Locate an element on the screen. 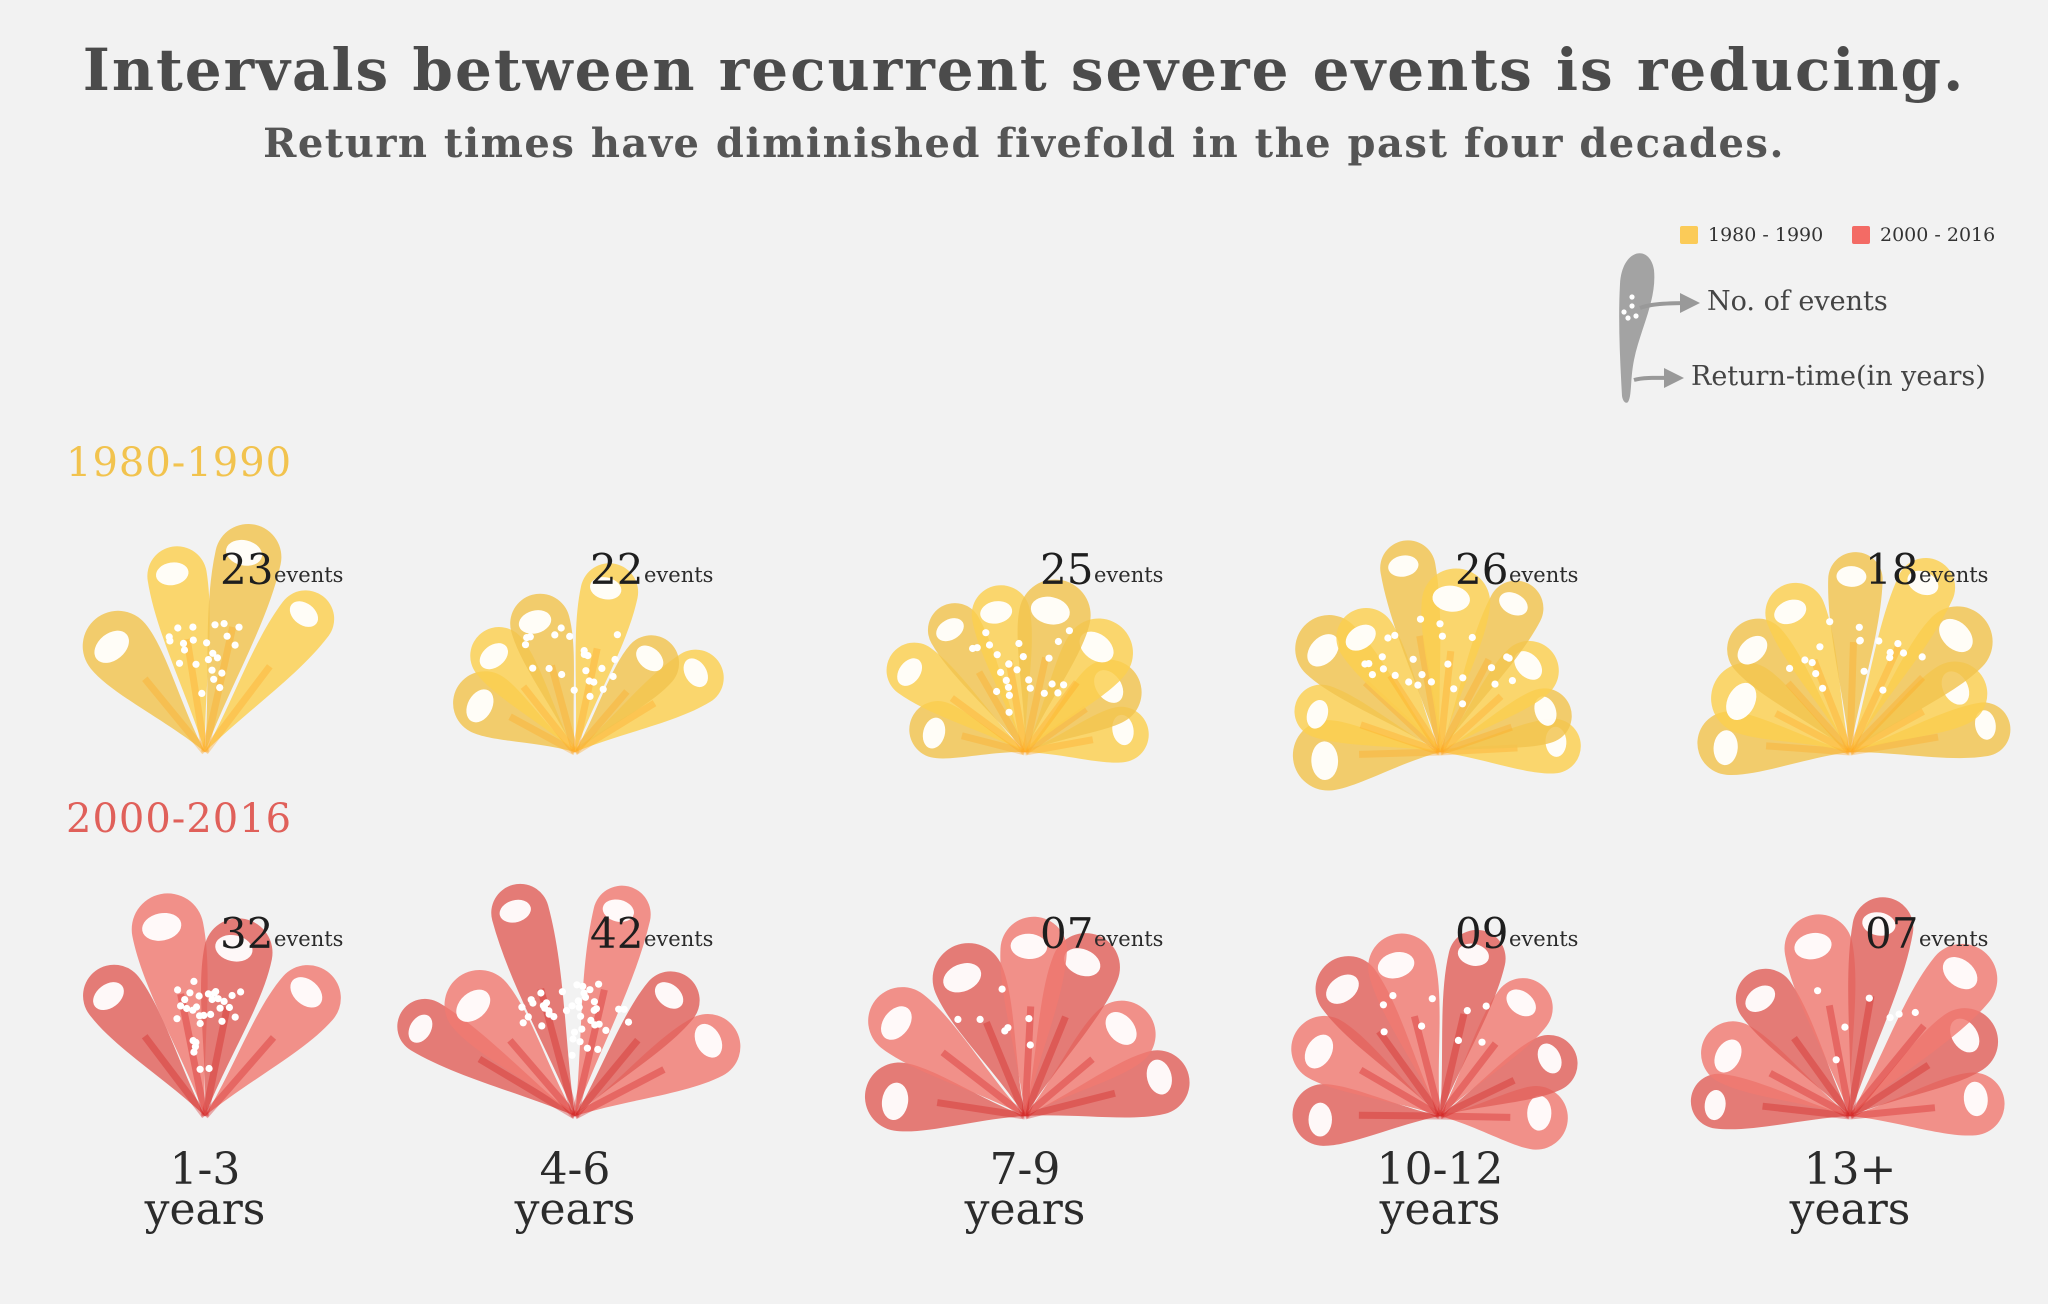 The width and height of the screenshot is (2048, 1304). category-label: 13+ years is located at coordinates (1850, 1191).